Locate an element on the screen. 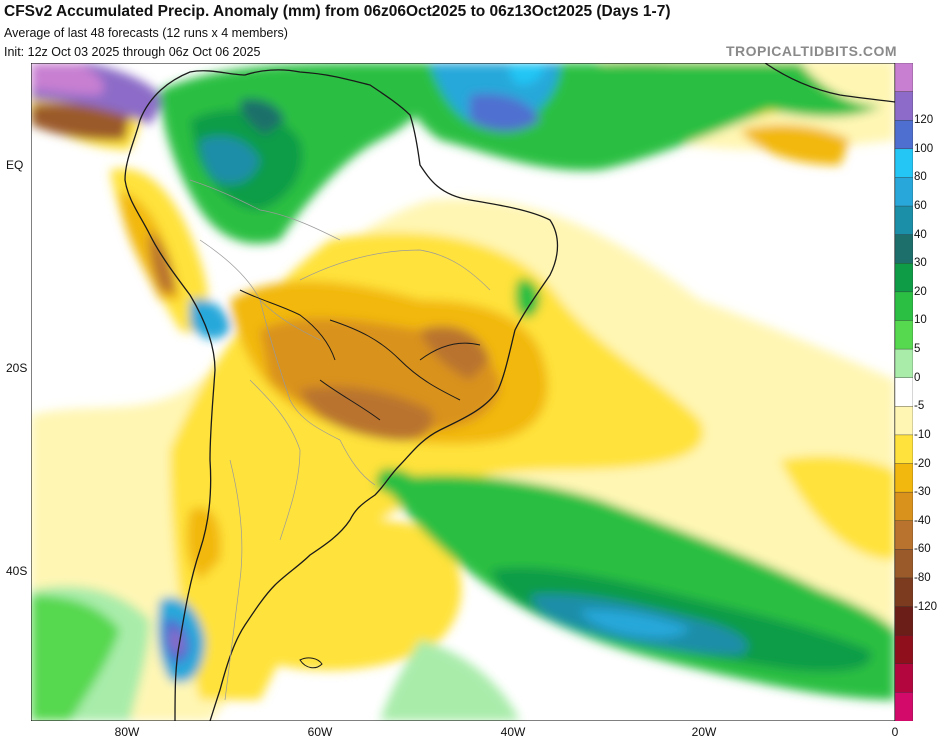 Image resolution: width=945 pixels, height=741 pixels. colorbar-label: -20 is located at coordinates (922, 463).